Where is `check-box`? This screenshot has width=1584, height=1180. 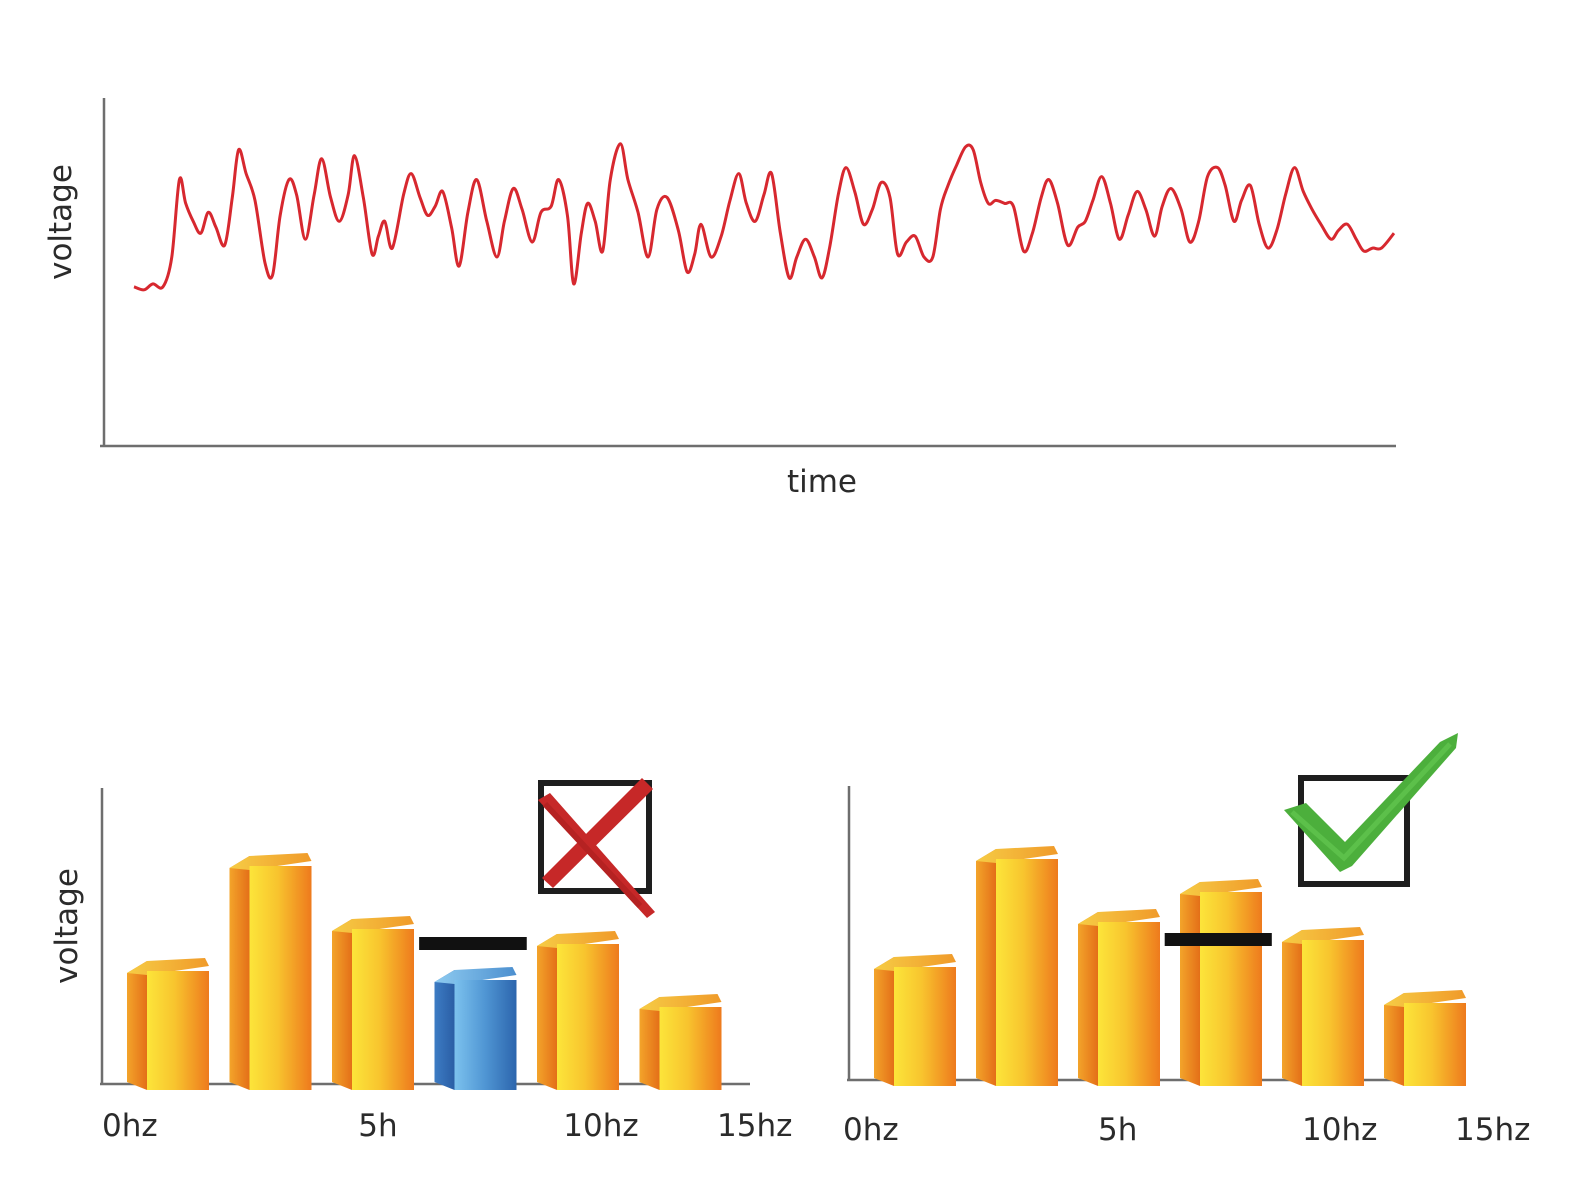 check-box is located at coordinates (1354, 831).